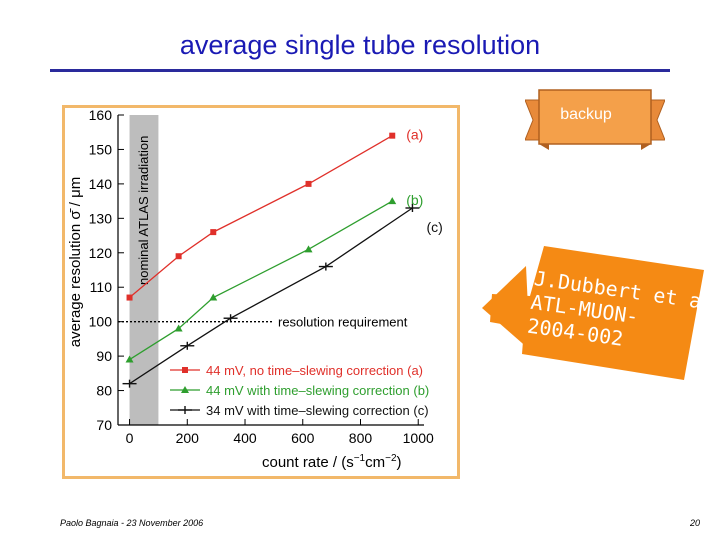  What do you see at coordinates (101, 184) in the screenshot?
I see `y-tick-label: 140` at bounding box center [101, 184].